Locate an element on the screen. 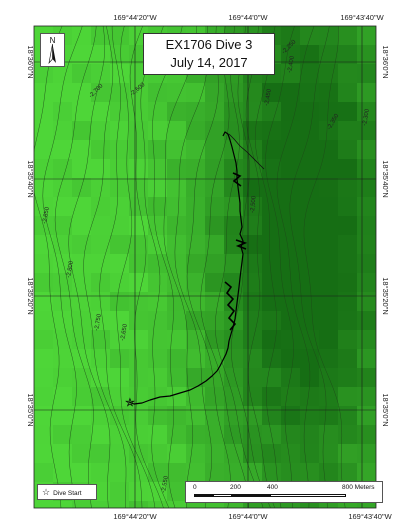 Image resolution: width=408 pixels, height=528 pixels. lat-tick-label: 18°35'20"N is located at coordinates (385, 296).